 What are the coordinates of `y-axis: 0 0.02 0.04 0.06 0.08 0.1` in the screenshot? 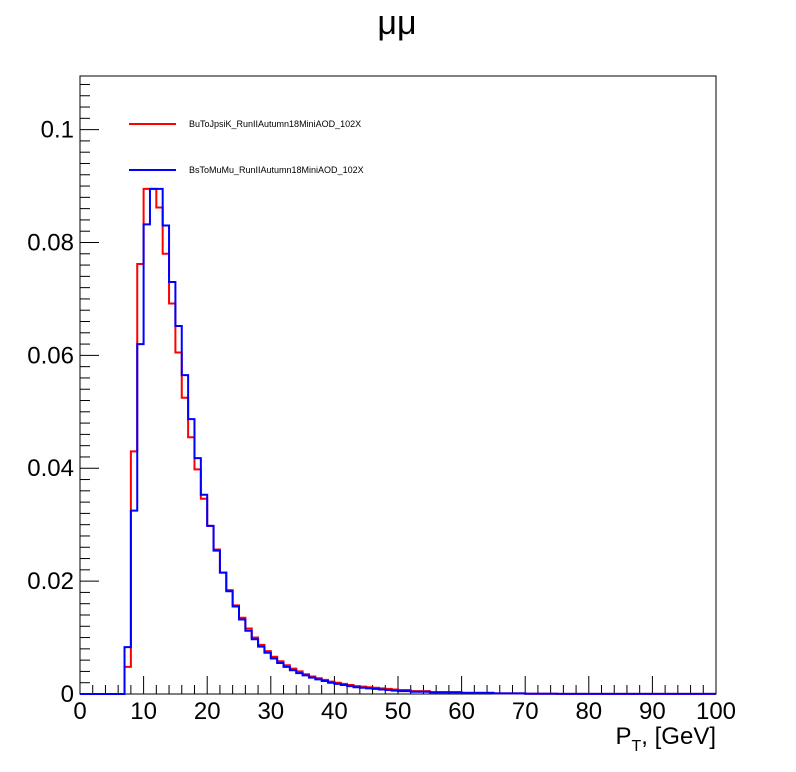 It's located at (63, 395).